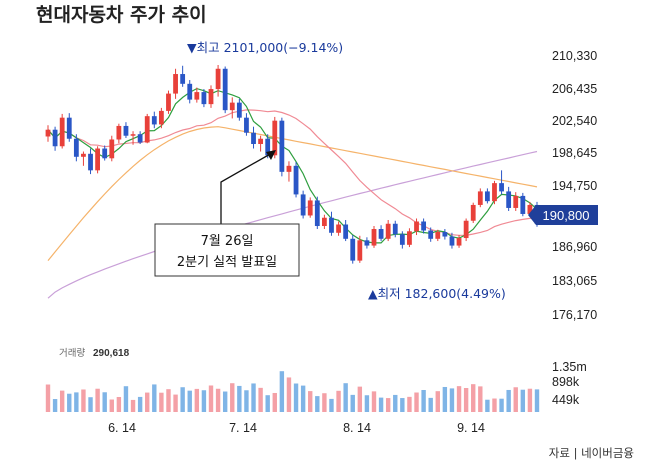 Image resolution: width=650 pixels, height=466 pixels. I want to click on callout-pointer-line, so click(246, 188).